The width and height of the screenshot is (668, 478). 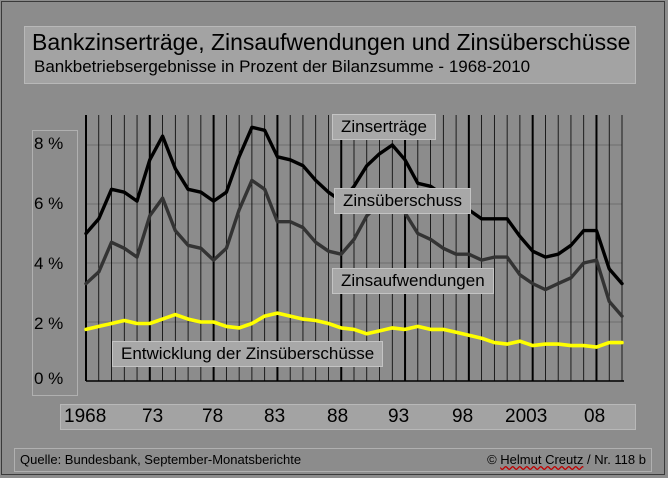 I want to click on y-axis-box, so click(x=55, y=263).